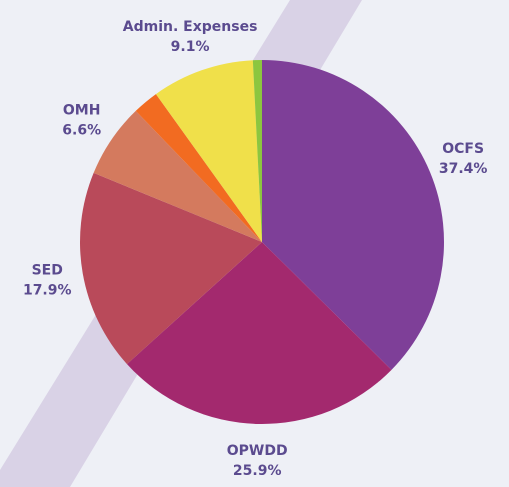  Describe the element at coordinates (82, 110) in the screenshot. I see `slice-label: OMH` at that location.